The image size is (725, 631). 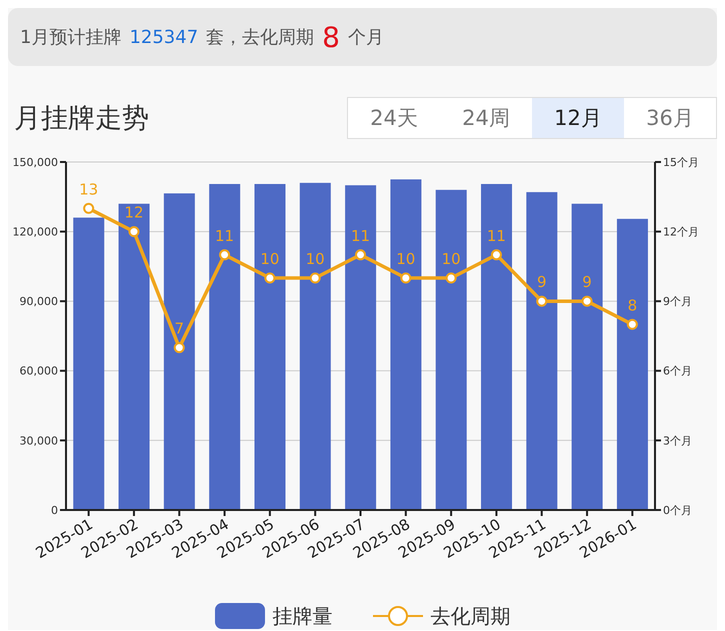 I want to click on legend-label: 挂牌量, so click(x=302, y=616).